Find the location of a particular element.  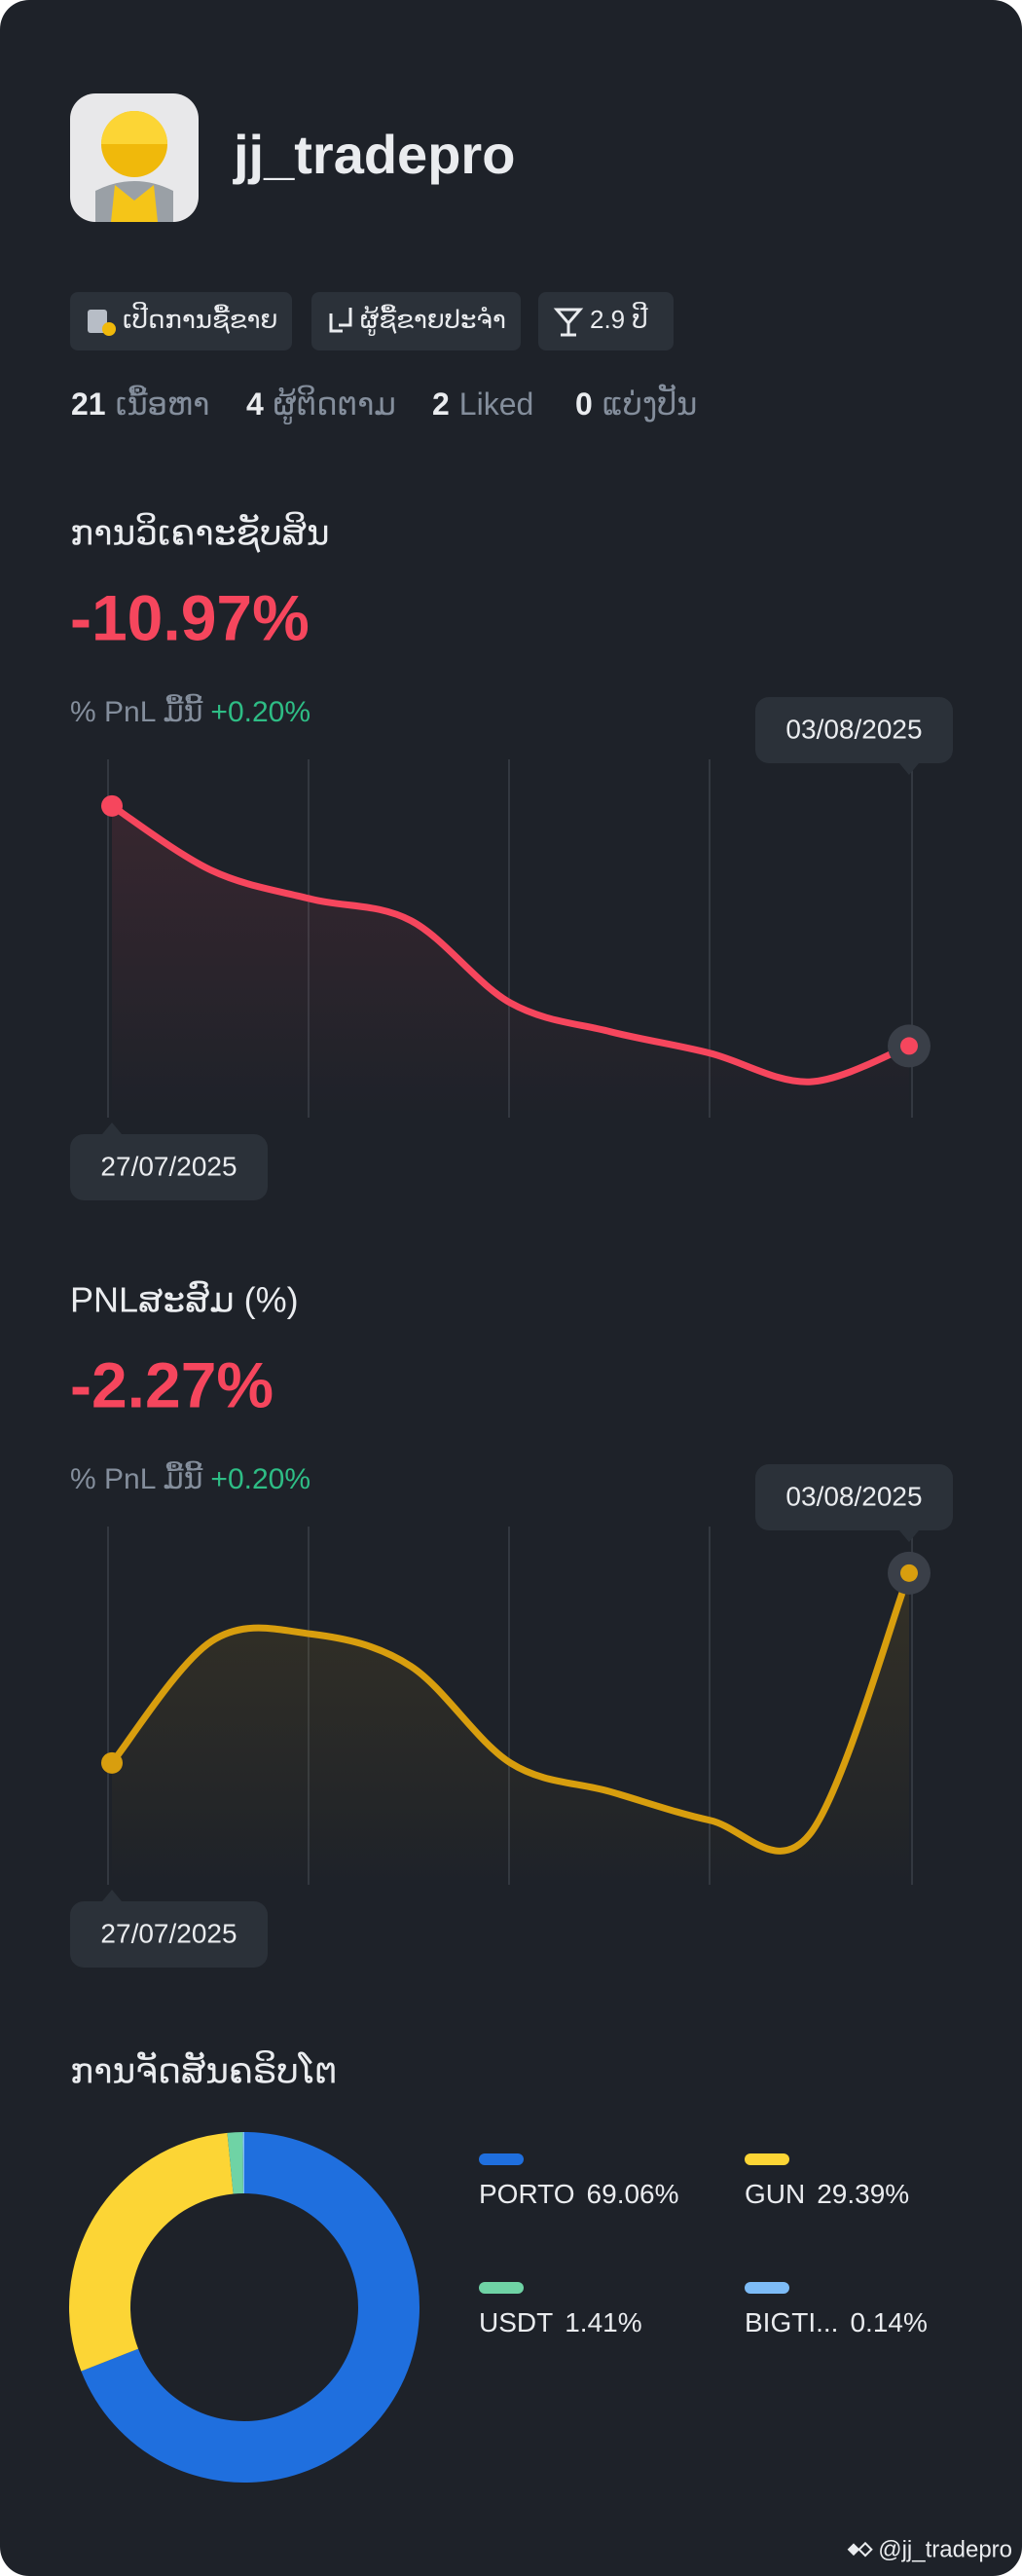

headline-value: -10.97% is located at coordinates (190, 617).